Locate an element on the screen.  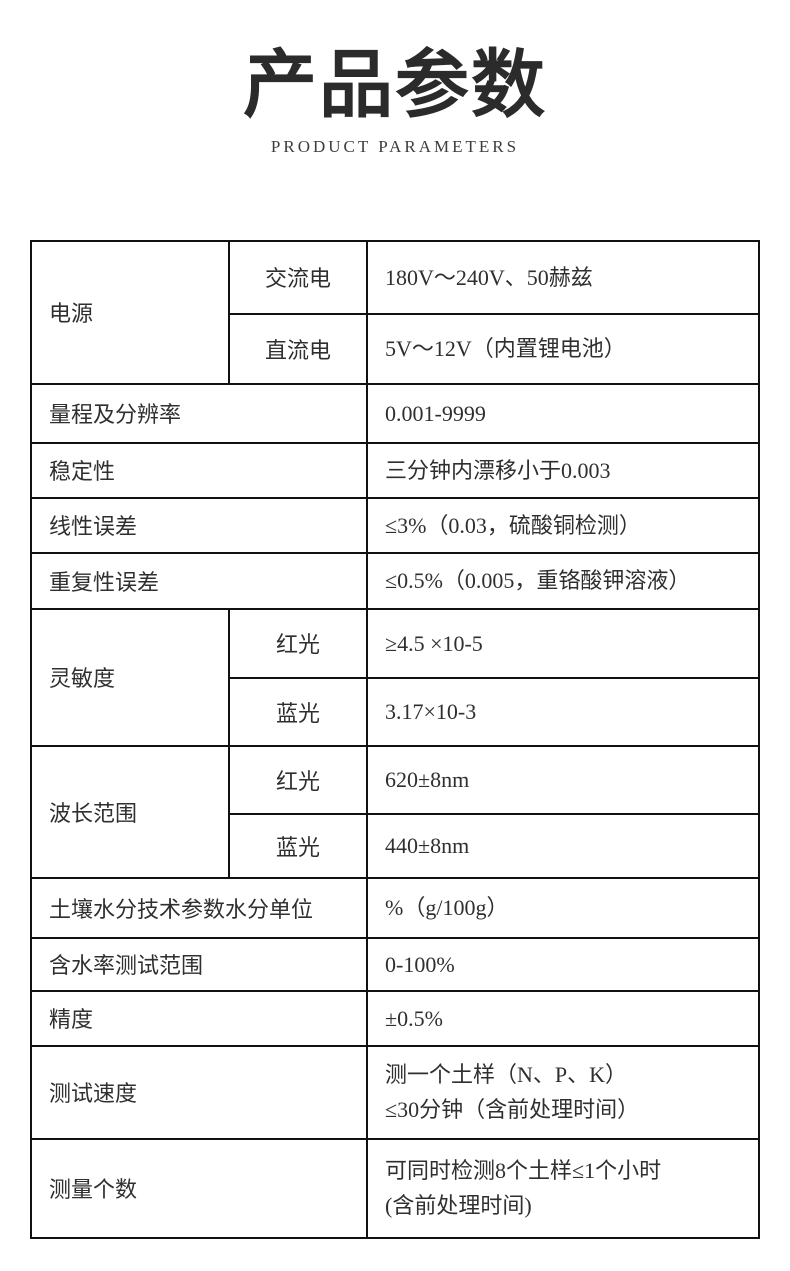
row-label: 土壤水分技术参数水分单位 is located at coordinates (199, 907).